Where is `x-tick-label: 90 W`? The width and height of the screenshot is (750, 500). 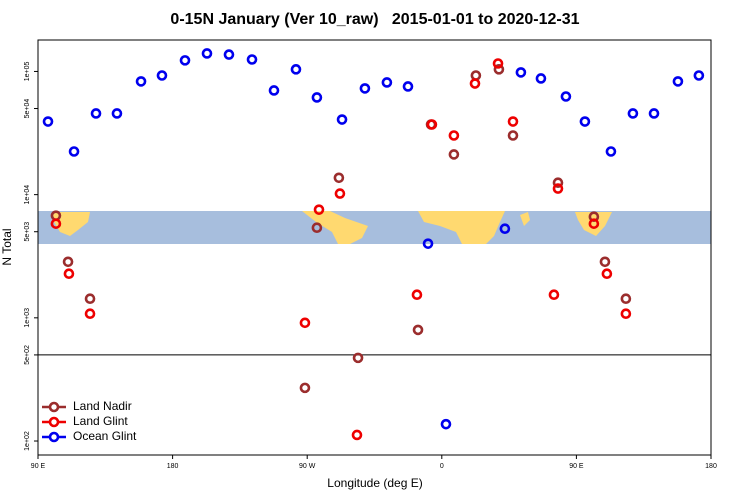 x-tick-label: 90 W is located at coordinates (307, 466).